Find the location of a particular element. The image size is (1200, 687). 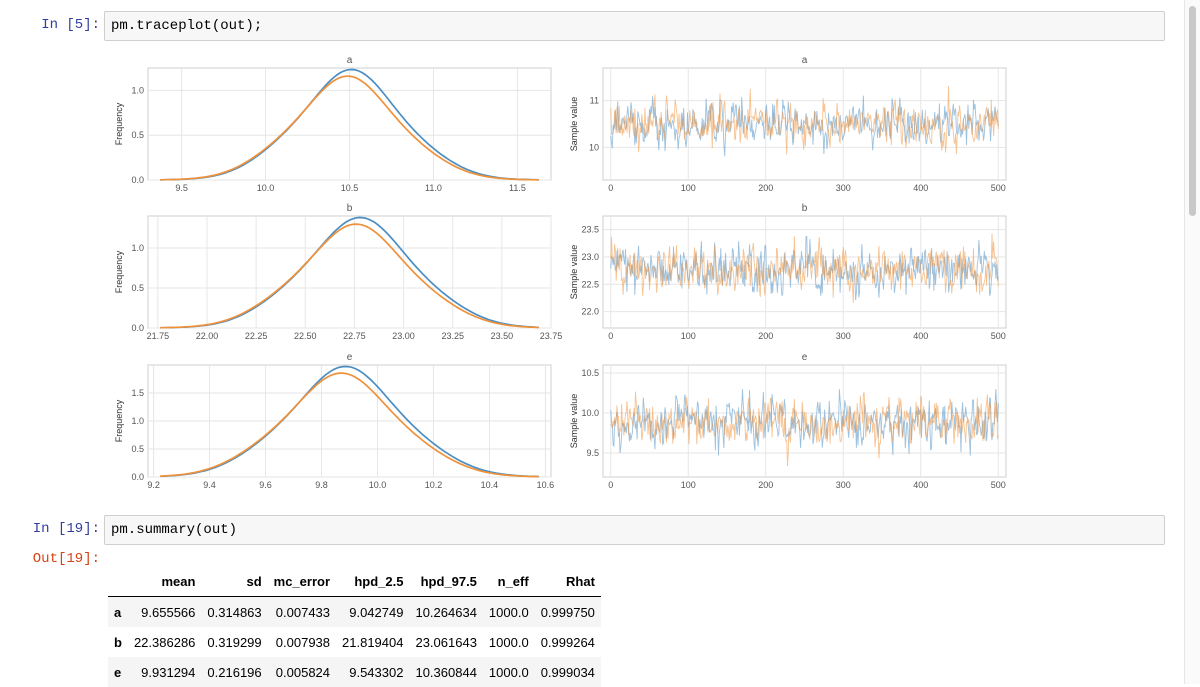

input-prompt: In [19]: is located at coordinates (66, 529).